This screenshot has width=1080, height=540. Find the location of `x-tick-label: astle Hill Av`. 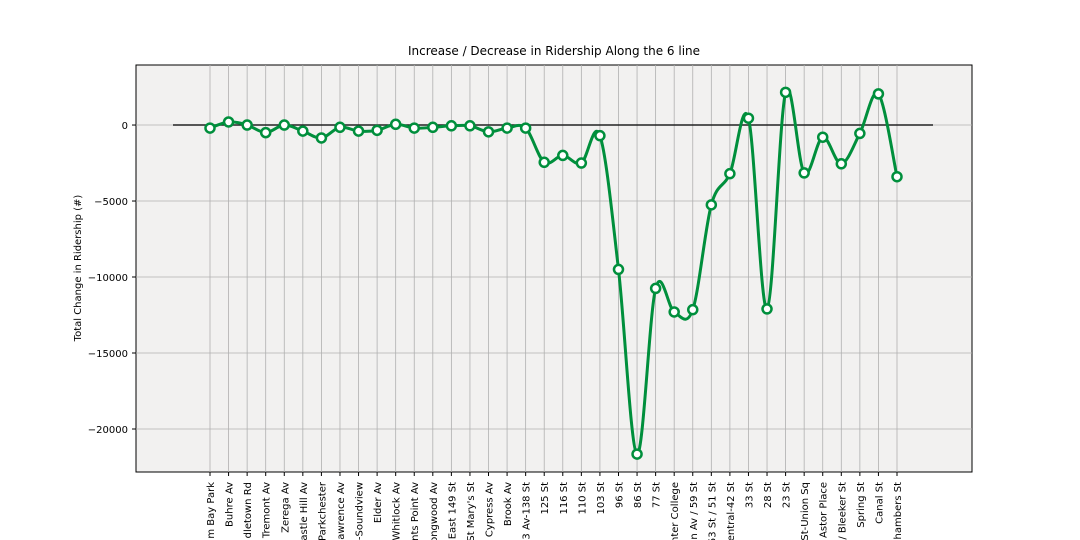

x-tick-label: astle Hill Av is located at coordinates (304, 511).